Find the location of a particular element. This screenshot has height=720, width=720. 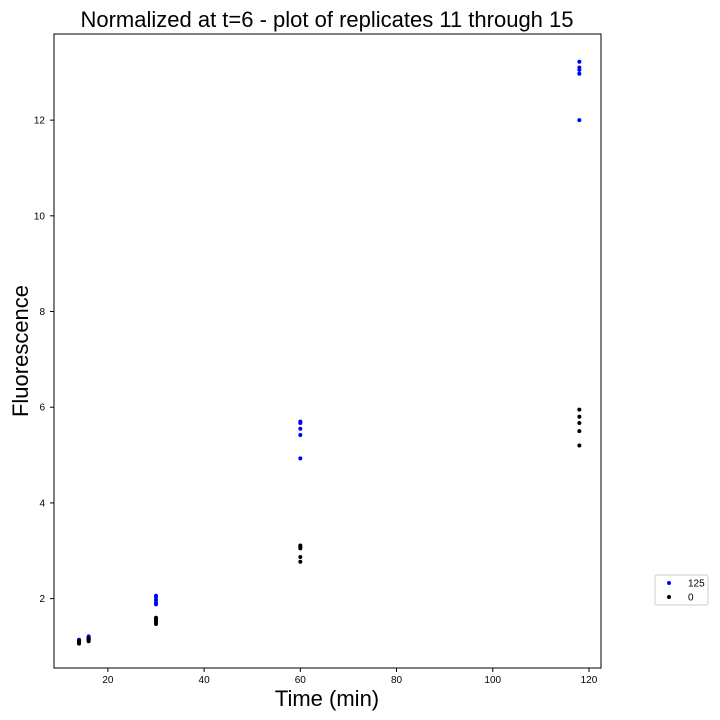

y-tick-label: 4 is located at coordinates (42, 503).